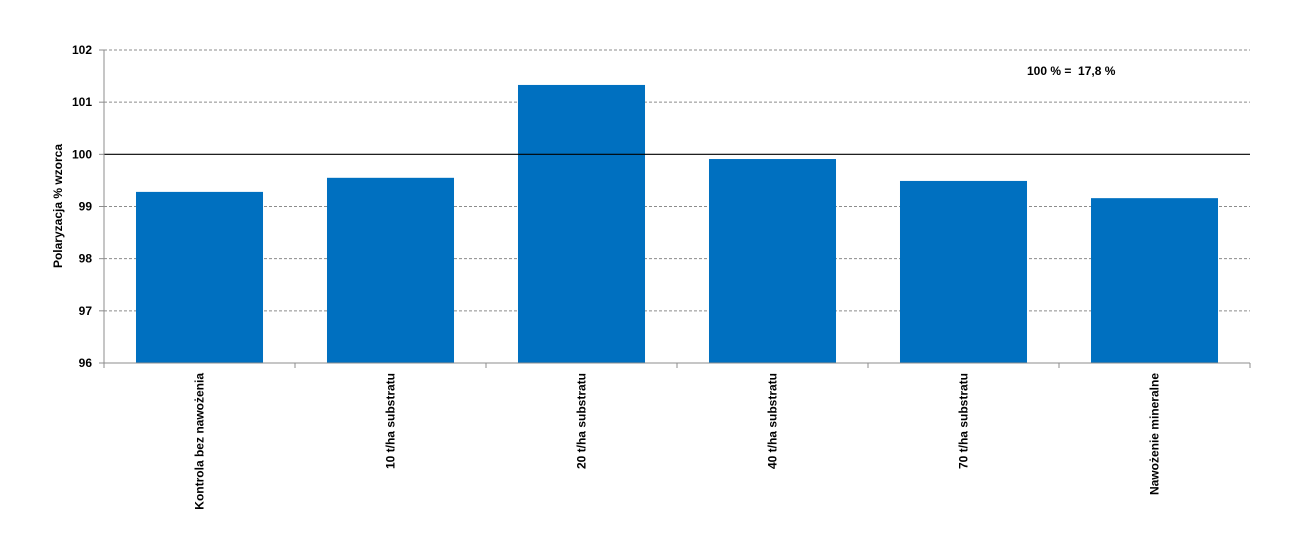 This screenshot has width=1296, height=542. Describe the element at coordinates (58, 206) in the screenshot. I see `y-axis-title: Polaryzacja % wzorca` at that location.